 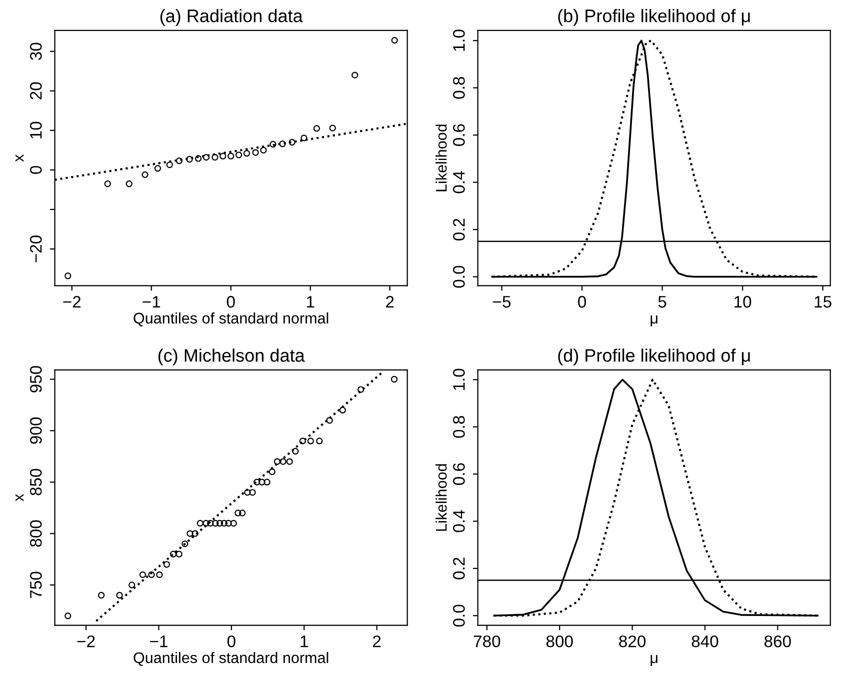 What do you see at coordinates (487, 641) in the screenshot?
I see `x-tick-label: 780` at bounding box center [487, 641].